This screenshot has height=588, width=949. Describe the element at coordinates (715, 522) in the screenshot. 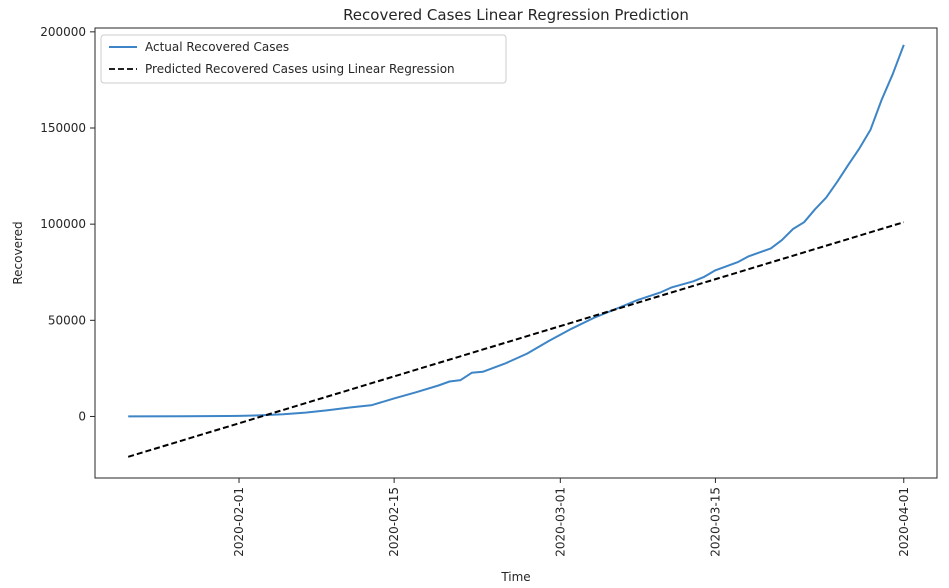

I see `x-tick-label: 2020-03-15` at that location.